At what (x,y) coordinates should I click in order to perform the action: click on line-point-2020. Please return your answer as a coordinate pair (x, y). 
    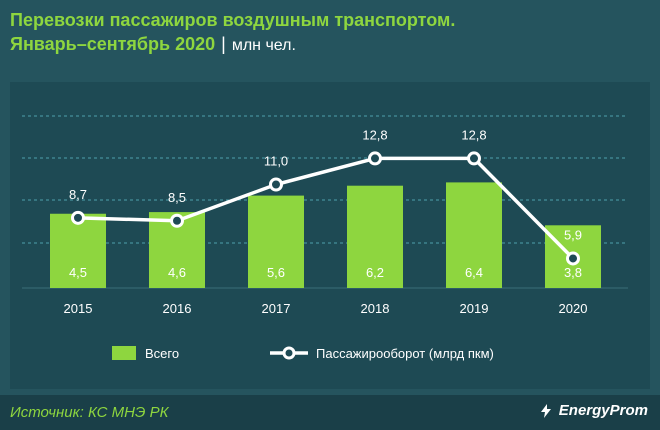
    Looking at the image, I should click on (573, 258).